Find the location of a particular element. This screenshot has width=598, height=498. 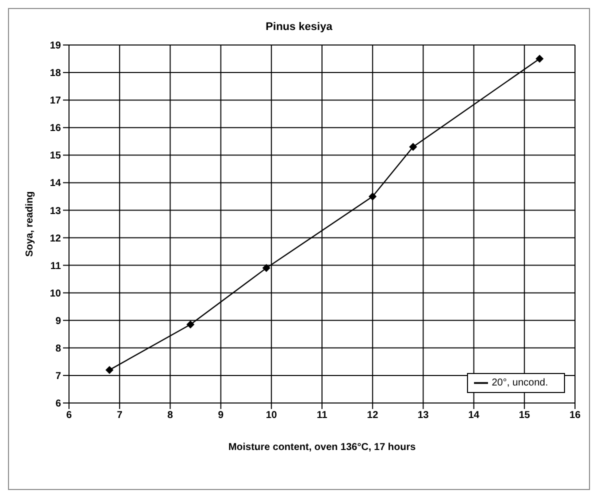

y-tick-label: 15 is located at coordinates (56, 156).